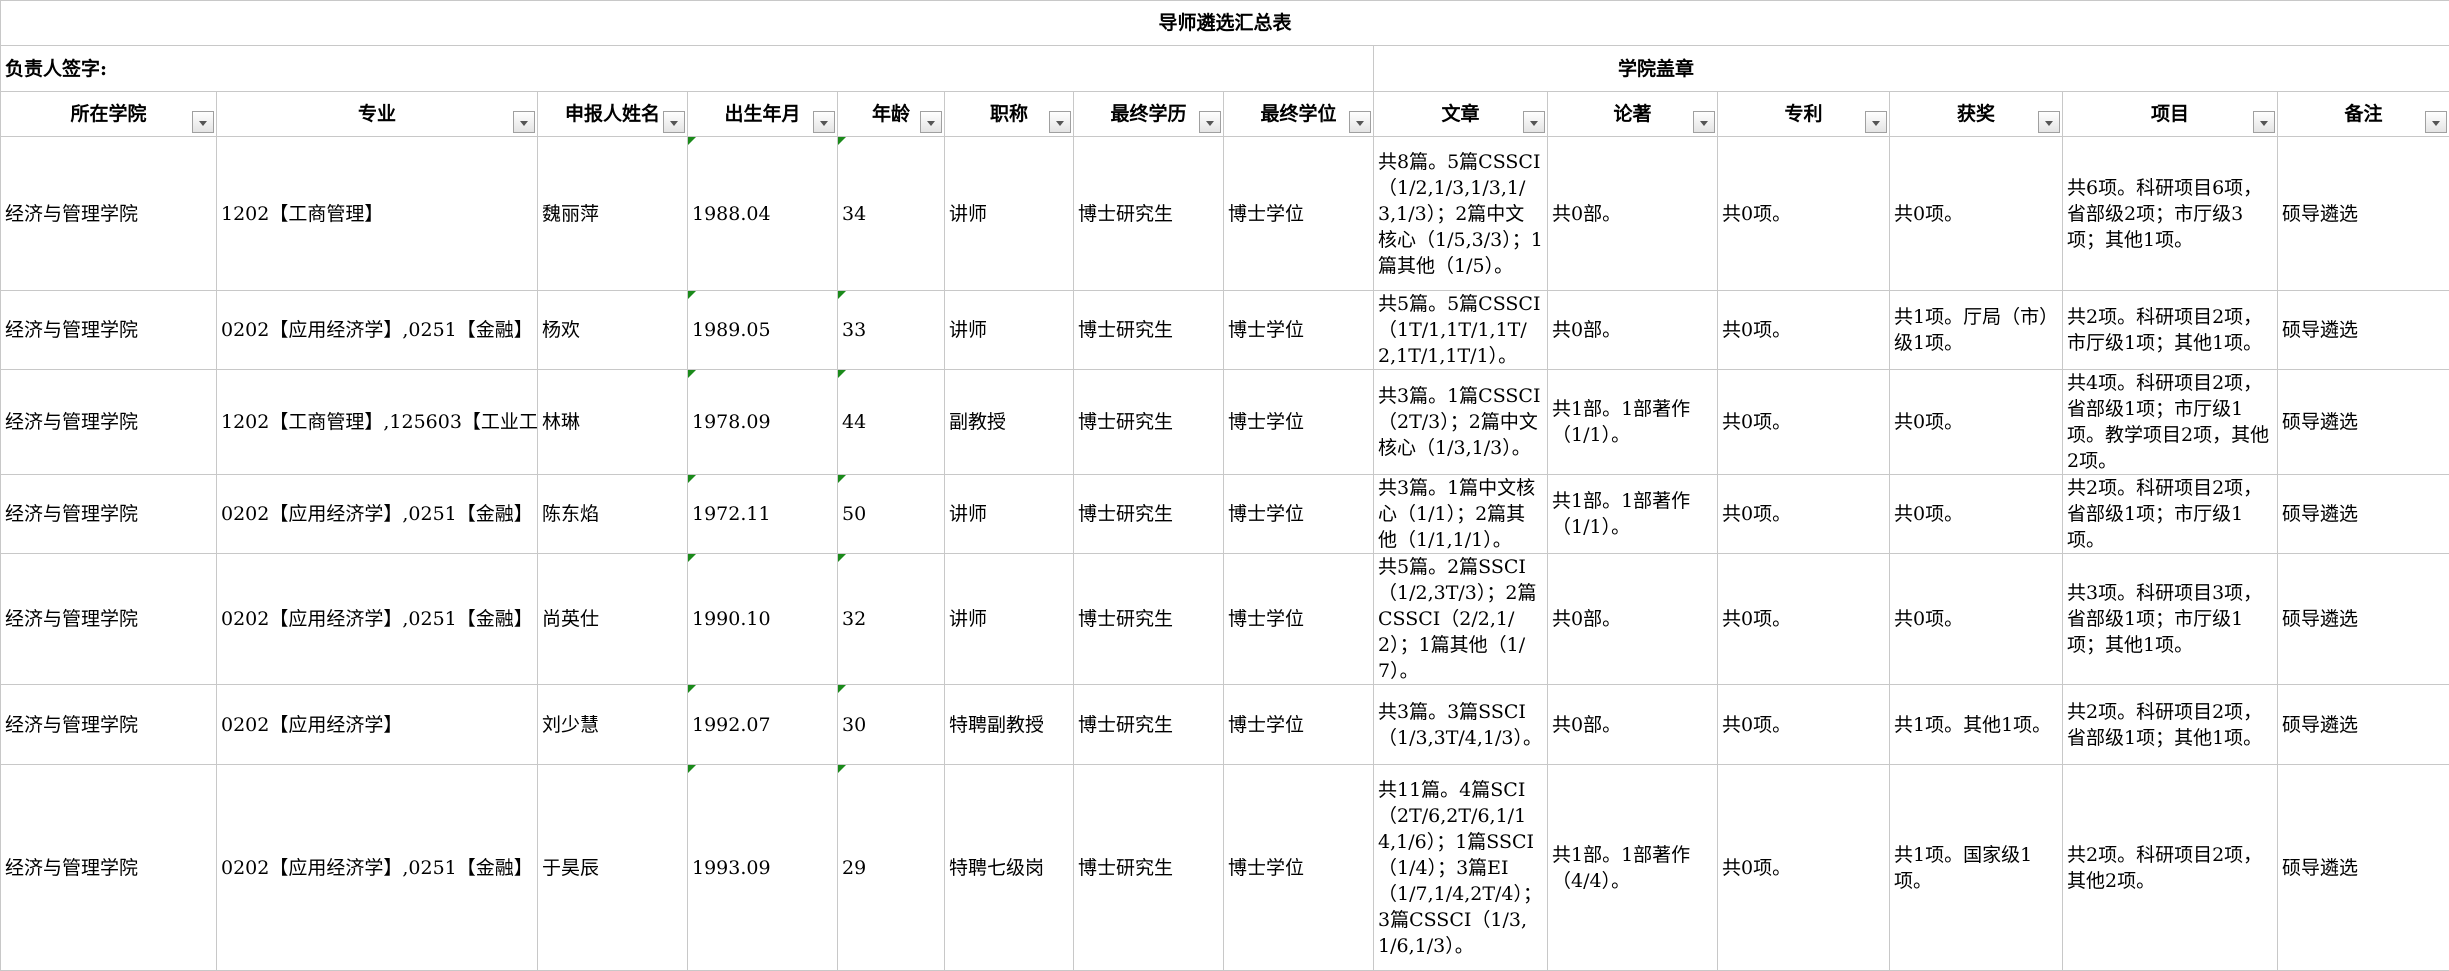 This screenshot has width=2449, height=971. I want to click on signature-label: 负责人签字:, so click(687, 69).